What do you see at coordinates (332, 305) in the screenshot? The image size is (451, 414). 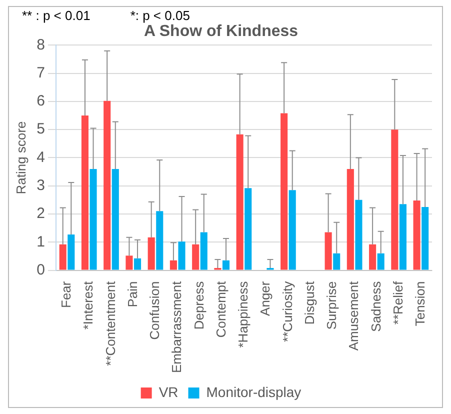 I see `x-tick-label: Surprise` at bounding box center [332, 305].